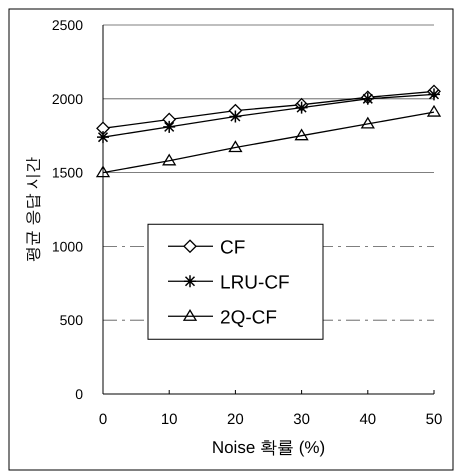 The width and height of the screenshot is (454, 471). Describe the element at coordinates (169, 419) in the screenshot. I see `x-tick-label: 10` at that location.